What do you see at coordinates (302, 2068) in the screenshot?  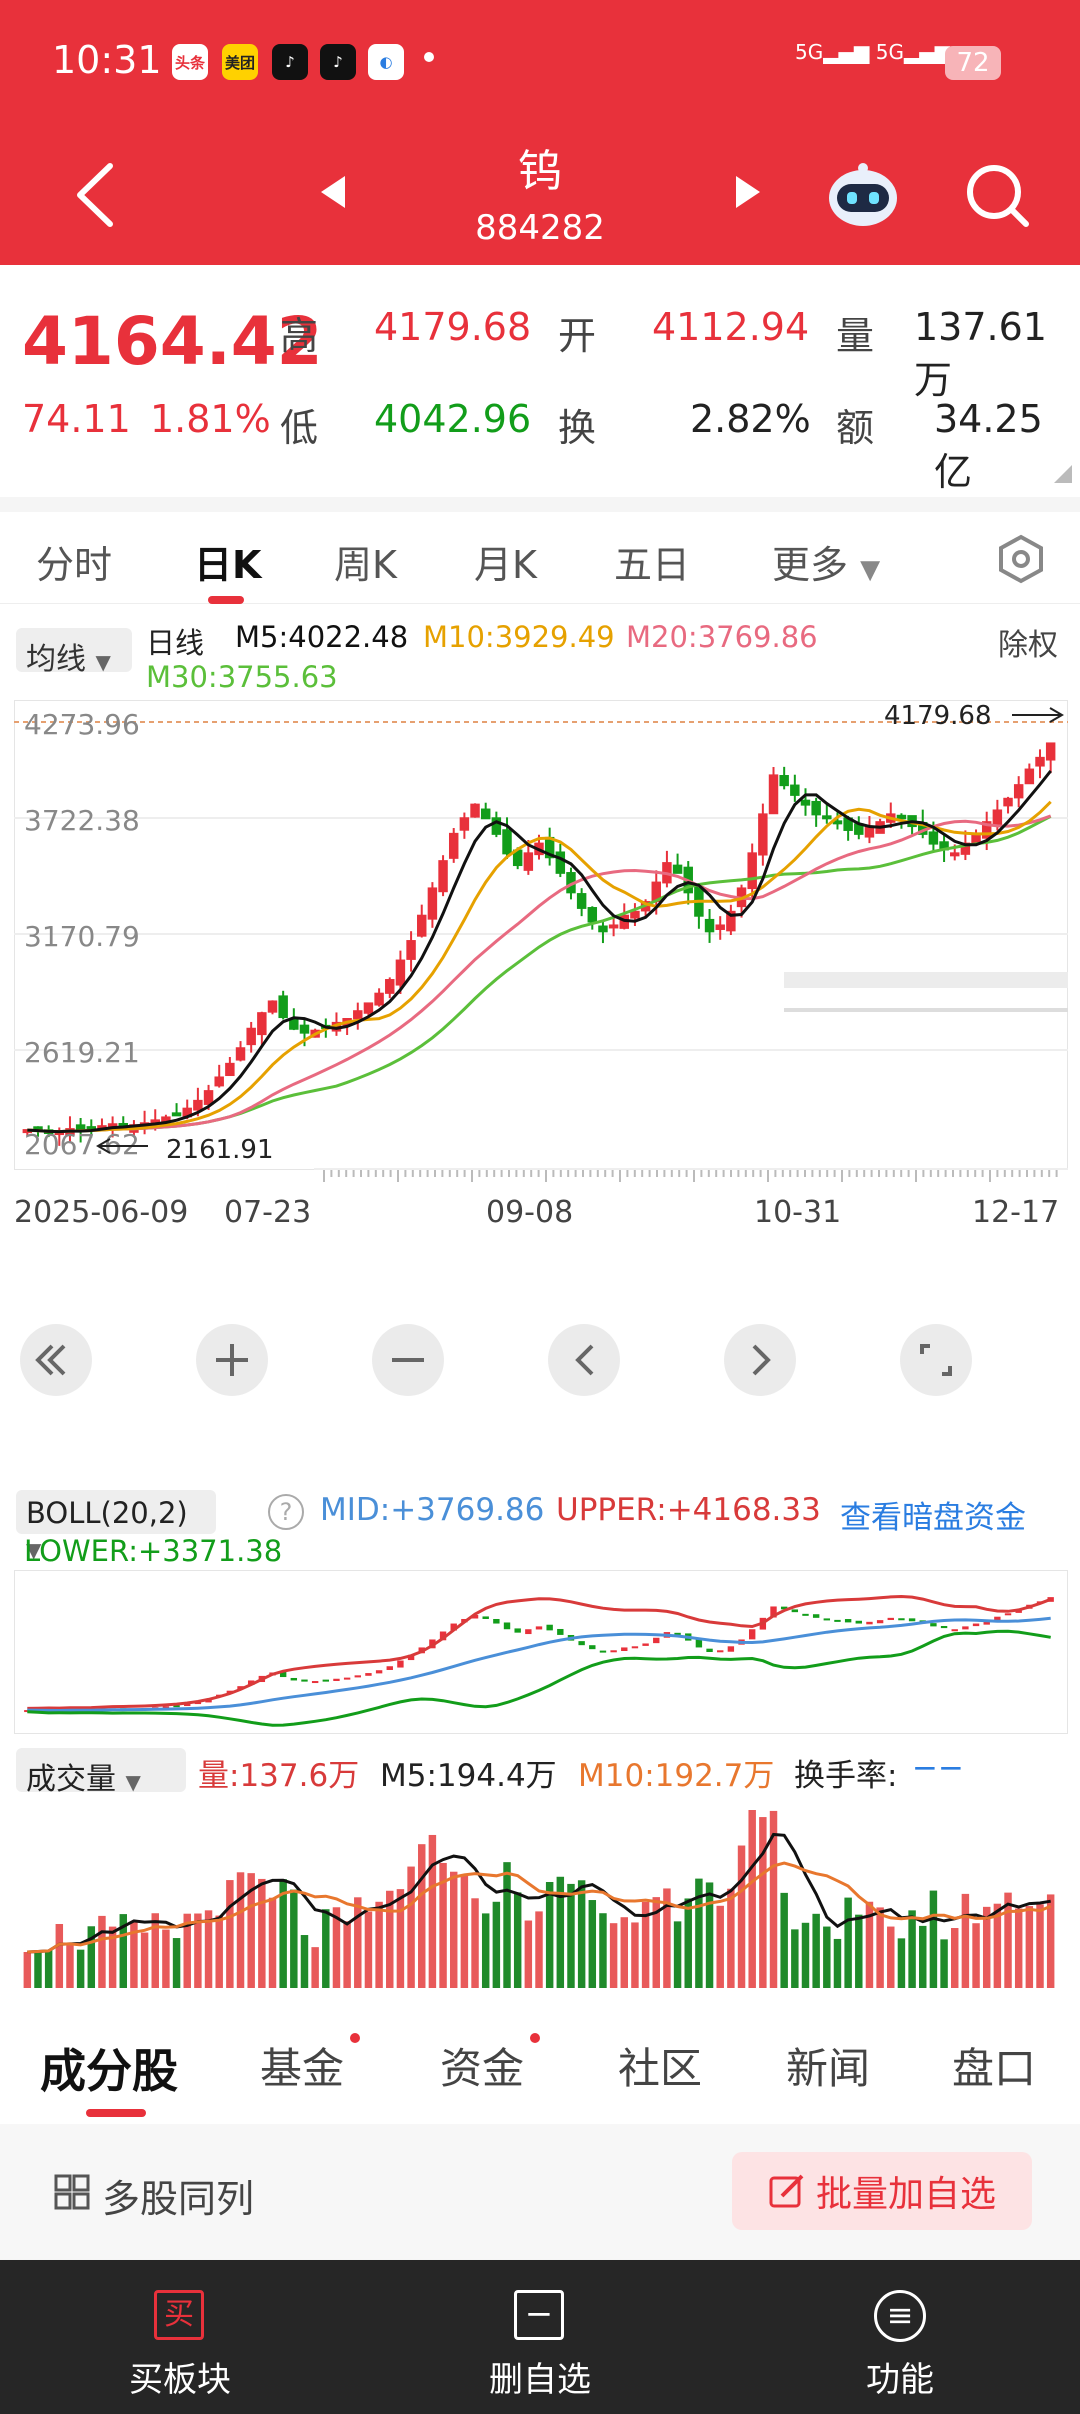 I see `tab-fund: 基金` at bounding box center [302, 2068].